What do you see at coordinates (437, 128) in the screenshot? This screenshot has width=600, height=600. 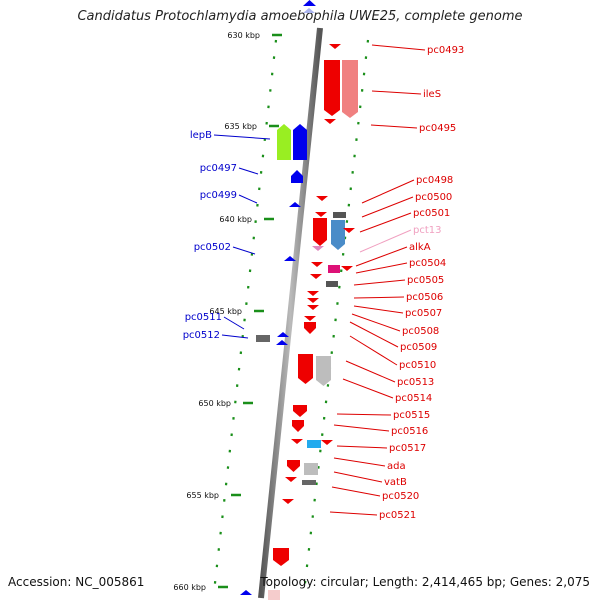 I see `gene-label-pc0495: pc0495` at bounding box center [437, 128].